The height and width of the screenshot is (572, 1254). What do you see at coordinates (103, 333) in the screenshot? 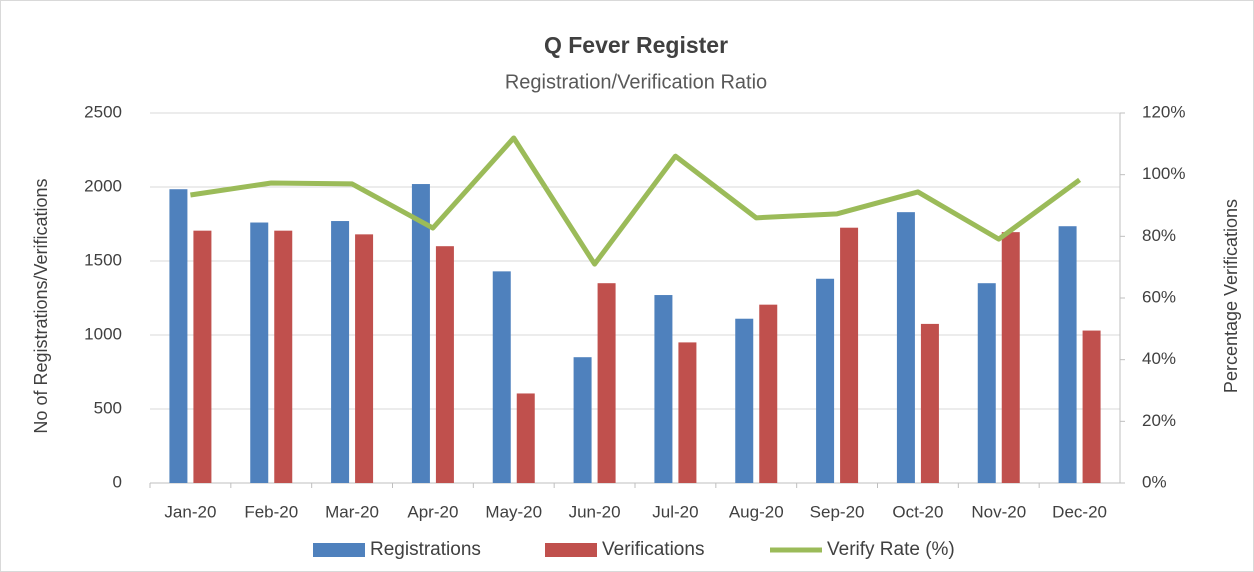
I see `y-tick-label: 1000` at bounding box center [103, 333].